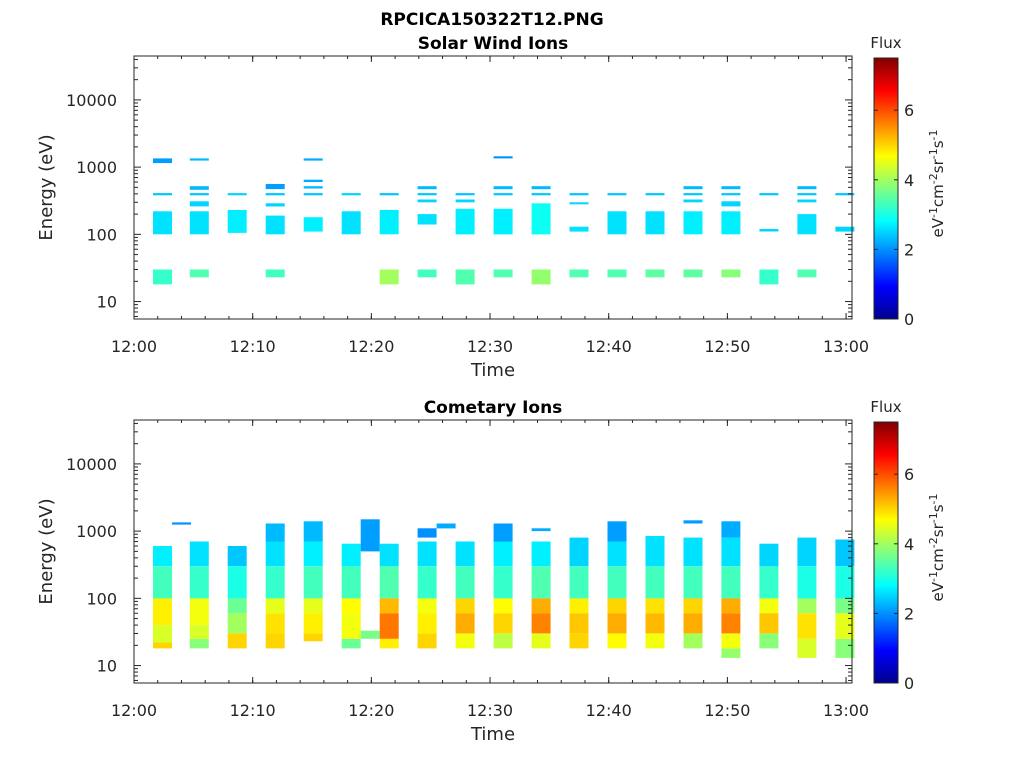  Describe the element at coordinates (491, 20) in the screenshot. I see `figure-filename-title: RPCICA150322T12.PNG` at that location.